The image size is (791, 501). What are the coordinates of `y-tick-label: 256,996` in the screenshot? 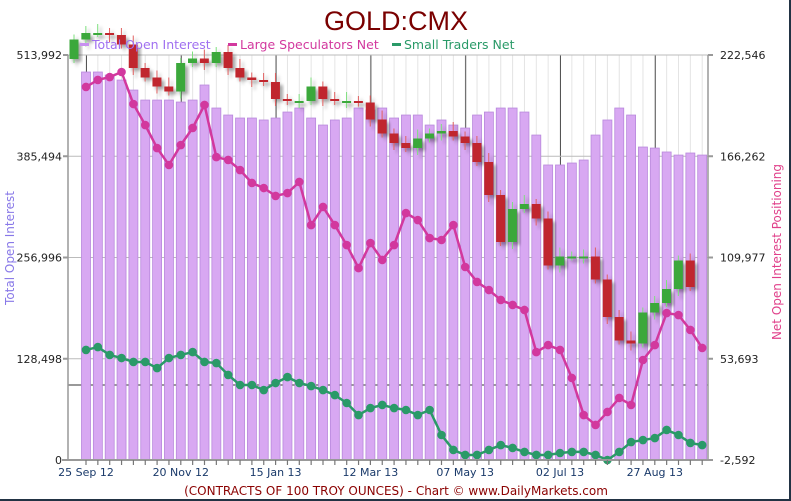 It's located at (40, 258).